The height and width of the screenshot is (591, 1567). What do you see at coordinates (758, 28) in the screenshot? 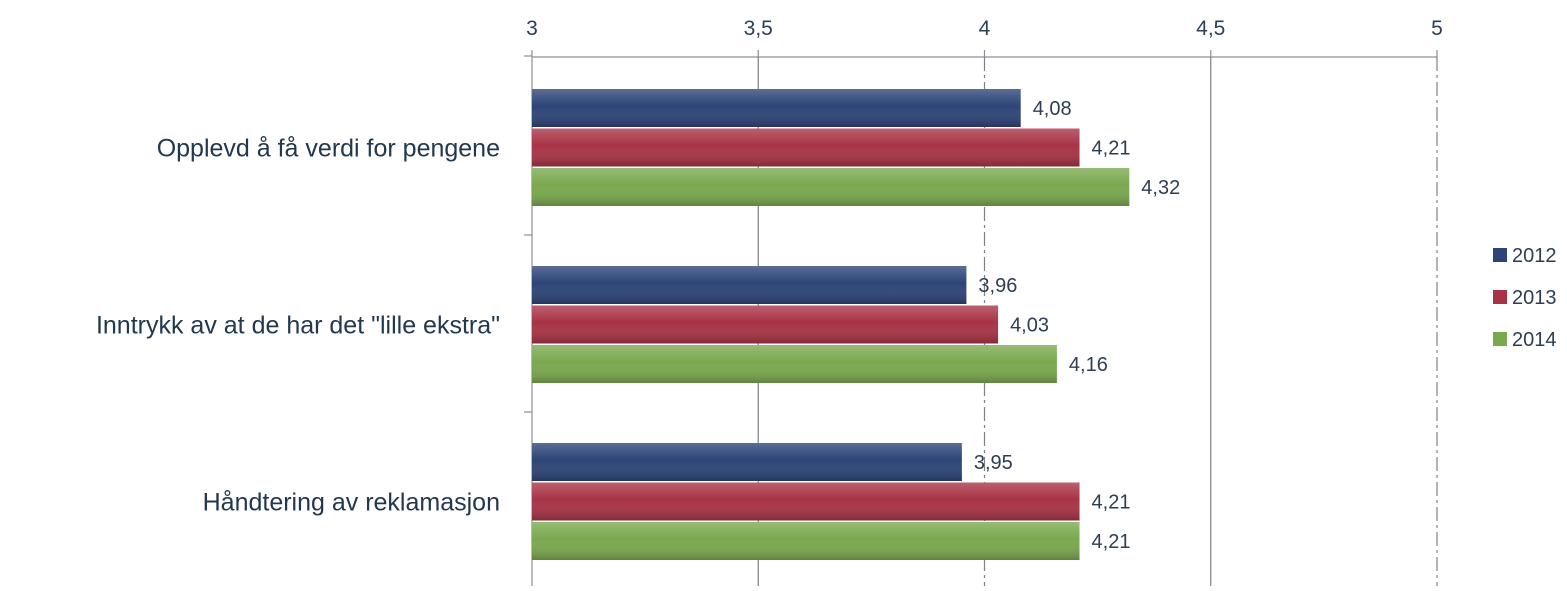
I see `x-tick-label-3,5: 3,5` at bounding box center [758, 28].